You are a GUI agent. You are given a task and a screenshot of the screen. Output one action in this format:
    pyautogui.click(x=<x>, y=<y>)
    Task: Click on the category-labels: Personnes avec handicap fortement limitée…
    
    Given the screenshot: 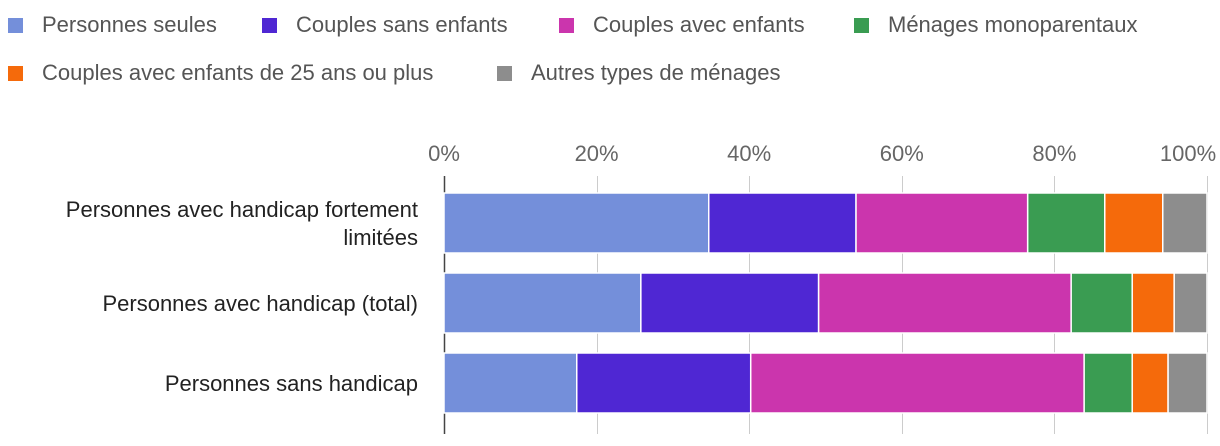 What is the action you would take?
    pyautogui.click(x=242, y=296)
    